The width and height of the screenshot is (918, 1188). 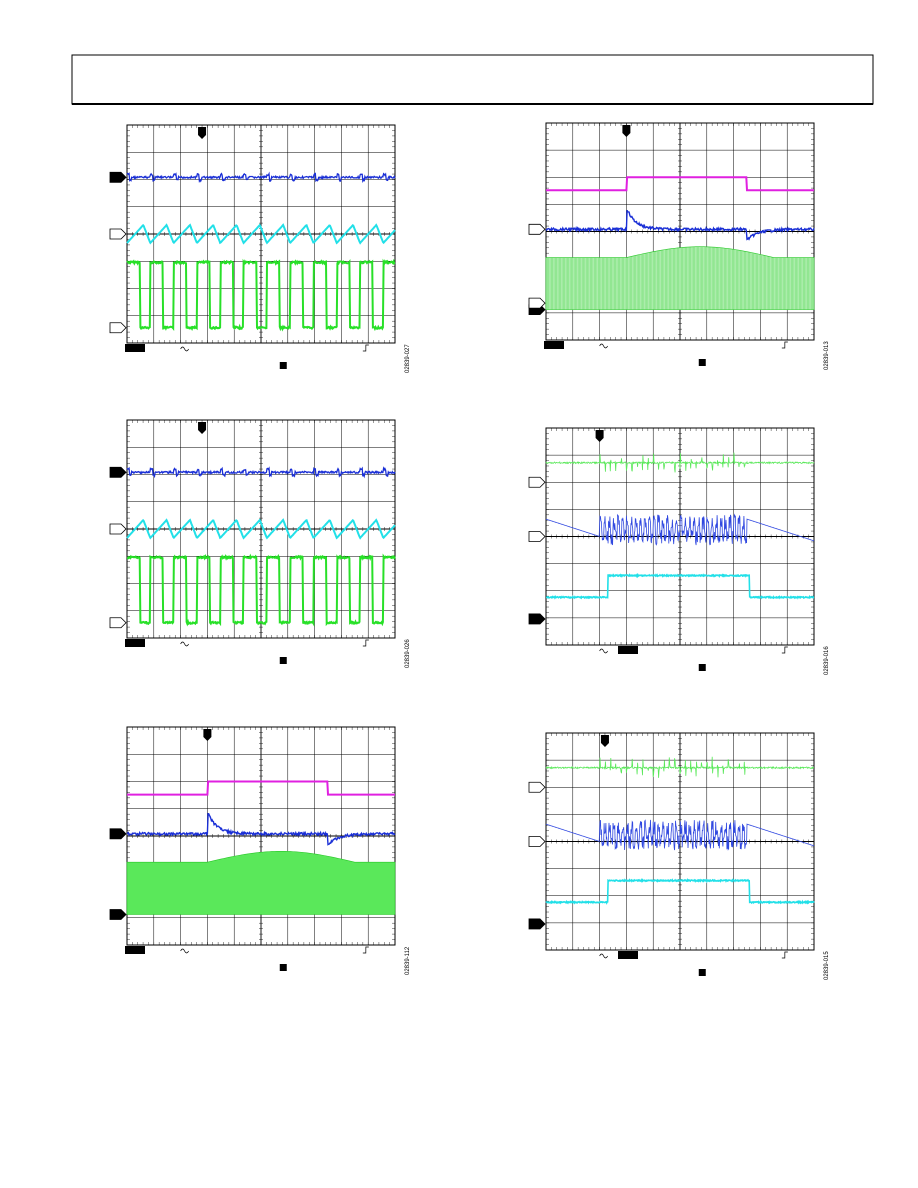 What do you see at coordinates (408, 960) in the screenshot?
I see `figure-code: 02839-112` at bounding box center [408, 960].